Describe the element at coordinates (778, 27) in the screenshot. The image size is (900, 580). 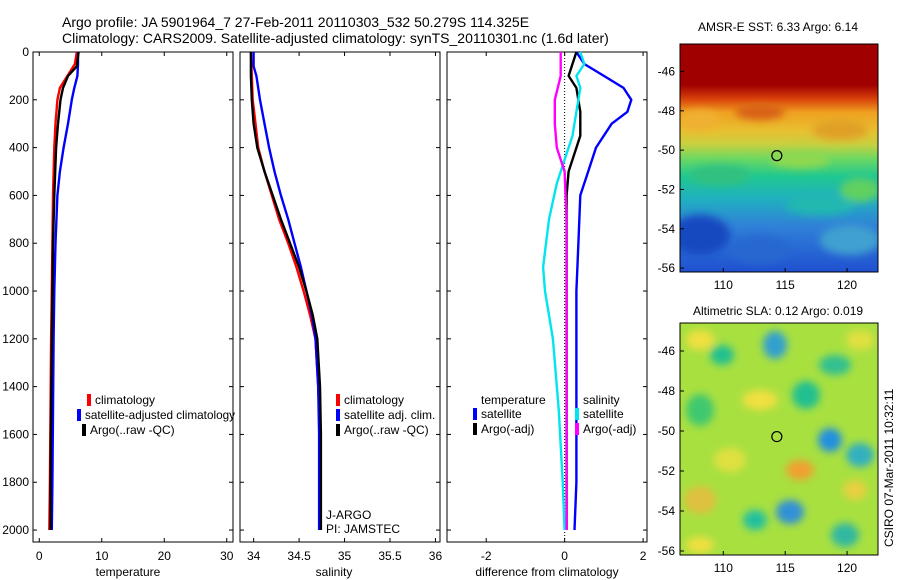
I see `sst-map-title: AMSR-E SST: 6.33 Argo: 6.14` at that location.